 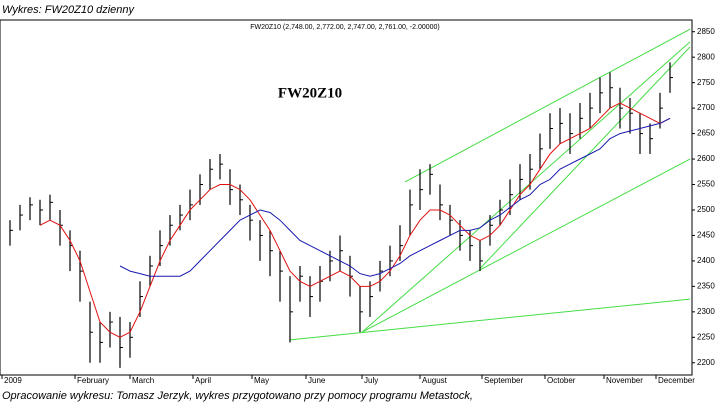 What do you see at coordinates (706, 158) in the screenshot?
I see `y-tick-label: 2600` at bounding box center [706, 158].